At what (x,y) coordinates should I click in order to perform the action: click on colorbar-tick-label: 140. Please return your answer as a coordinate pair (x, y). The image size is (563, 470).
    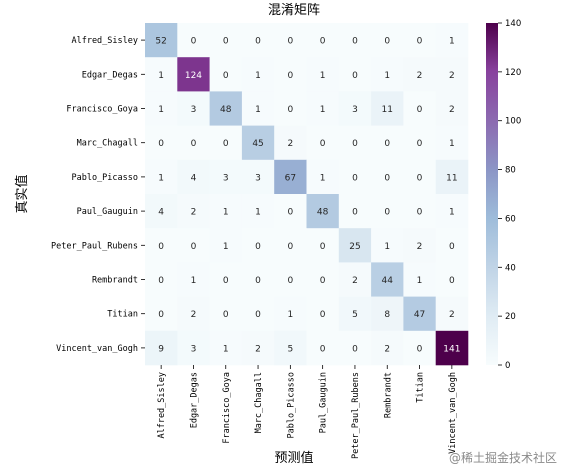
    Looking at the image, I should click on (513, 24).